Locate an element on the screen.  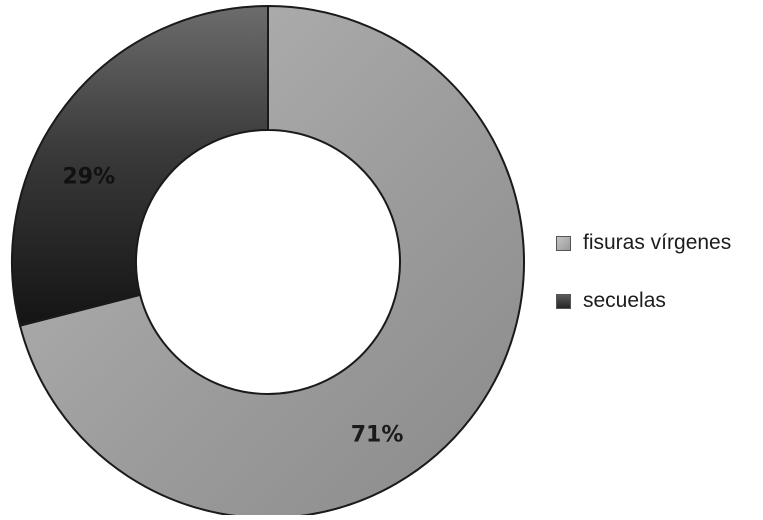
legend: fisuras vírgenes secuelas is located at coordinates (658, 286).